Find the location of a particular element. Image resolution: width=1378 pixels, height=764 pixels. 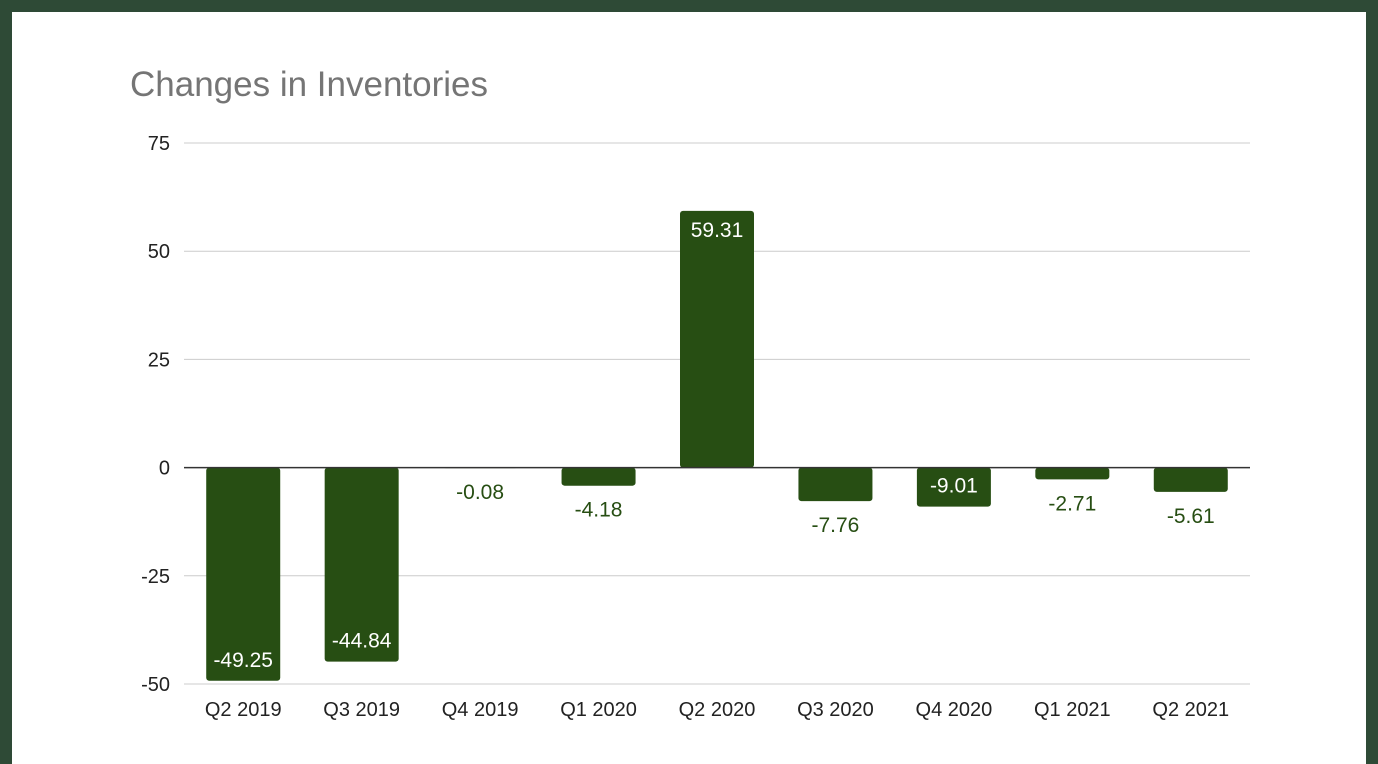

data-label: -49.25 is located at coordinates (243, 660).